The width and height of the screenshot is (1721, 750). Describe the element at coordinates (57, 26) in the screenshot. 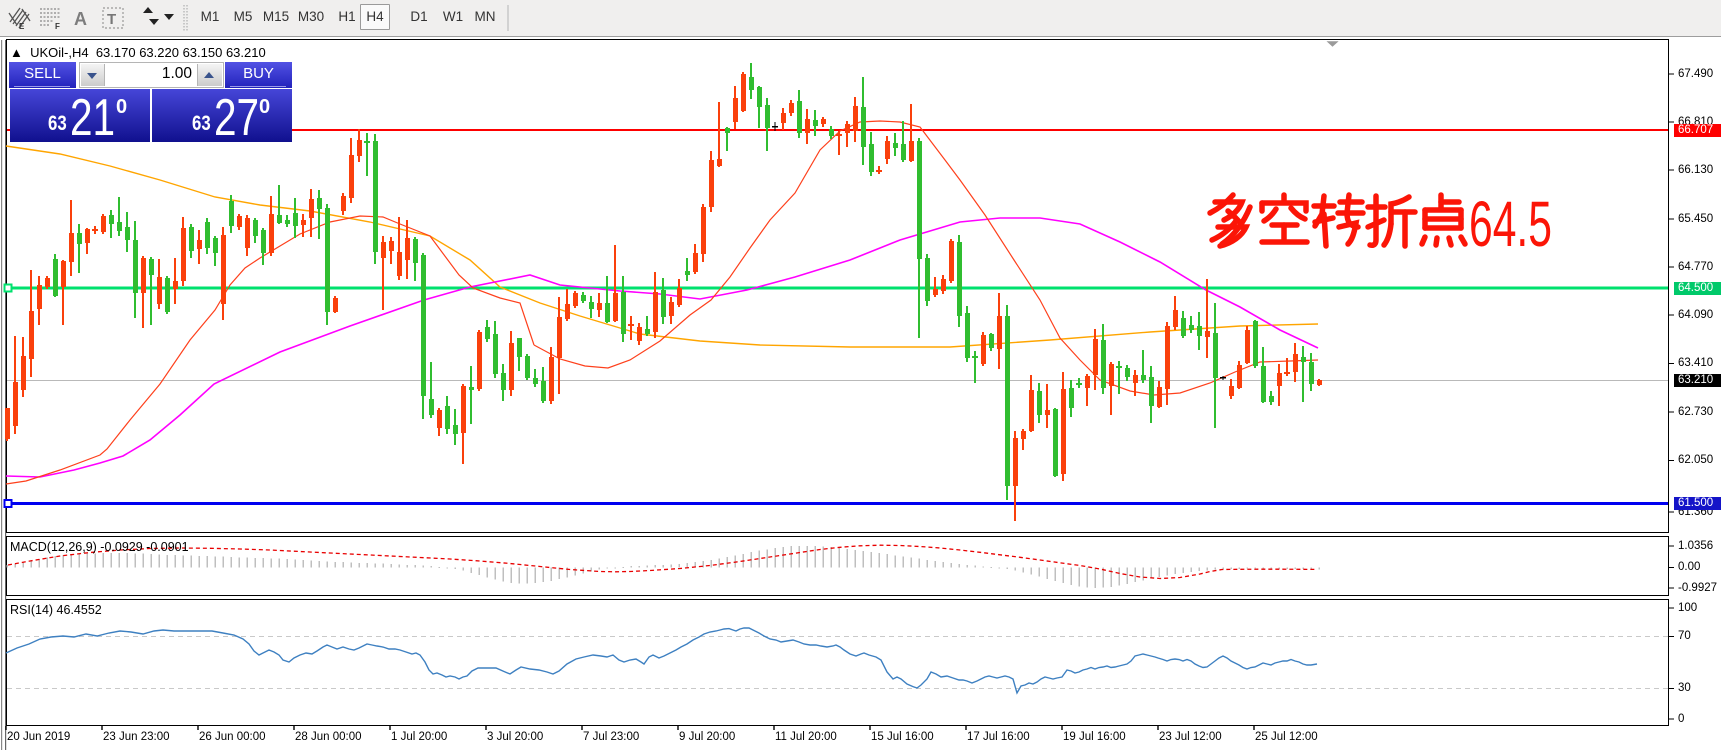

I see `svg-text: F` at that location.